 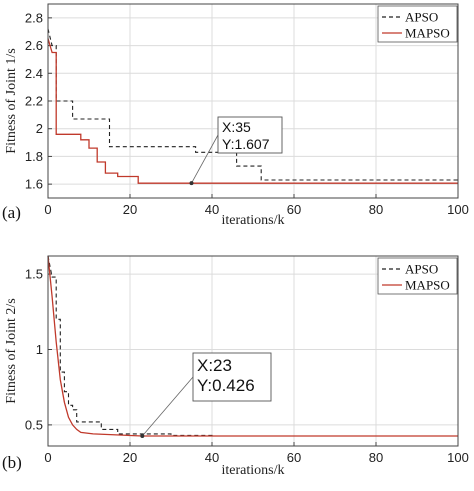 What do you see at coordinates (142, 436) in the screenshot?
I see `datatip-marker-b` at bounding box center [142, 436].